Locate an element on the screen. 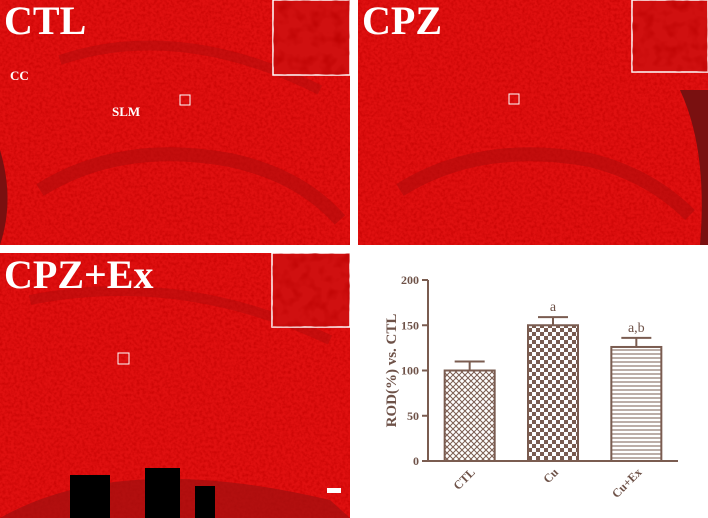  y-tick-label: 0 is located at coordinates (416, 461).